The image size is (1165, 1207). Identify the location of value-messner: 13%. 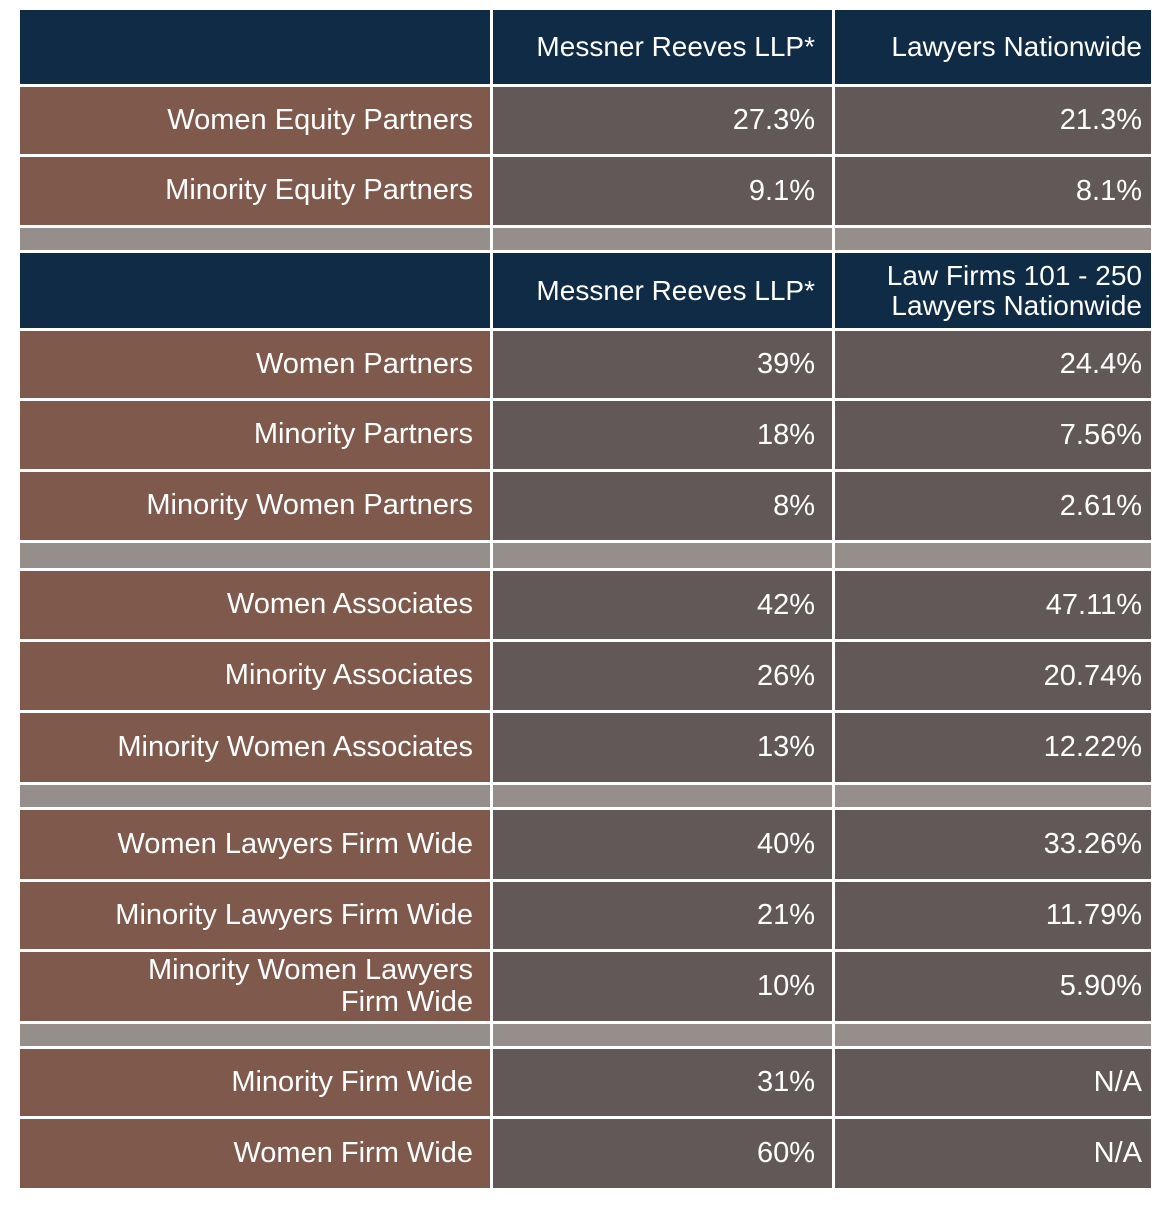
(661, 747).